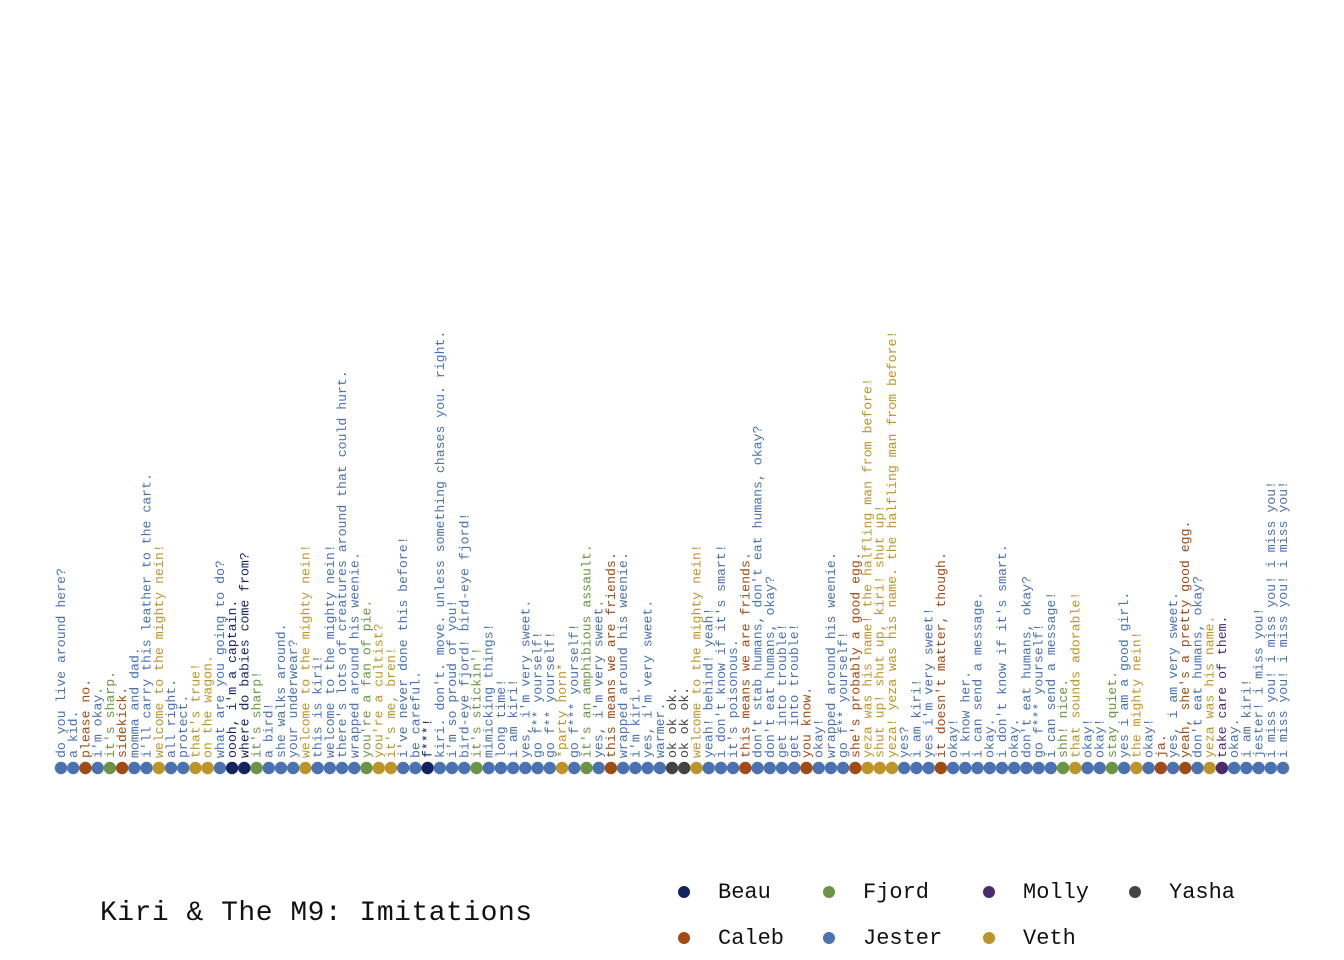 Image resolution: width=1344 pixels, height=960 pixels. Describe the element at coordinates (98, 722) in the screenshot. I see `quote-label: i'm okay.` at that location.